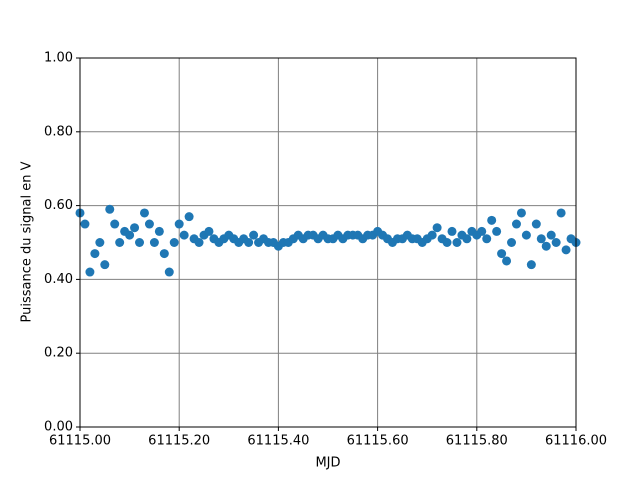  I want to click on y-tick-label: 0.40, so click(58, 279).